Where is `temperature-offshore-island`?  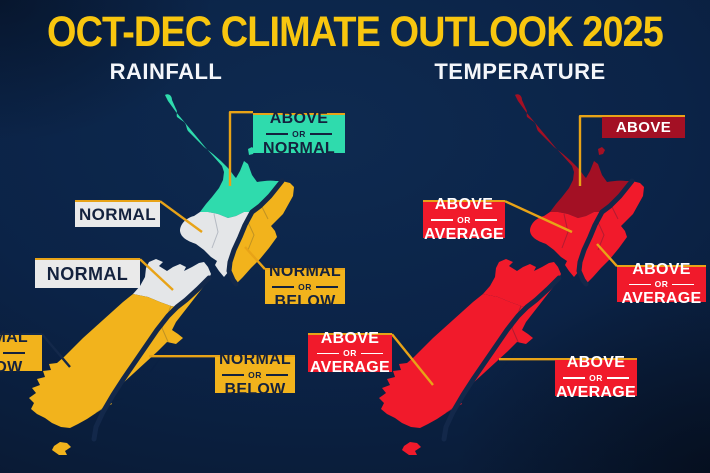 temperature-offshore-island is located at coordinates (601, 151).